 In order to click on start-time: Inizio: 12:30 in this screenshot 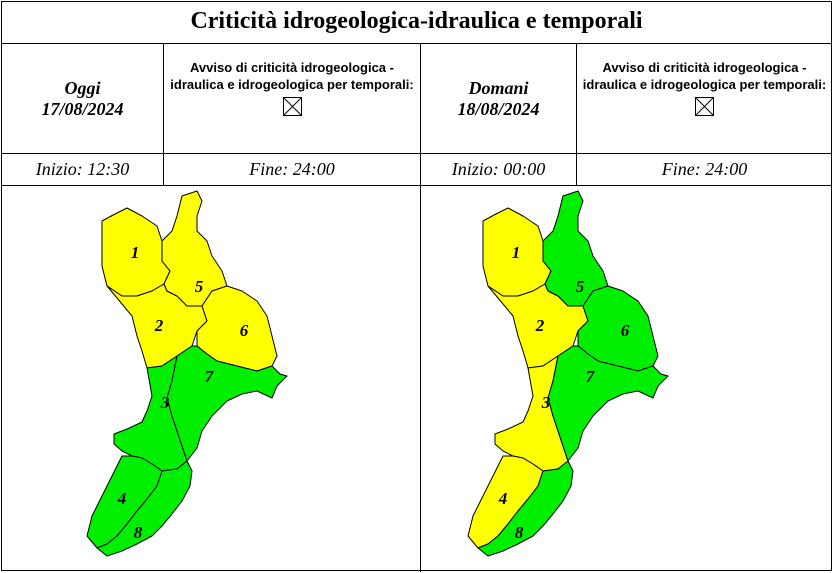, I will do `click(82, 169)`.